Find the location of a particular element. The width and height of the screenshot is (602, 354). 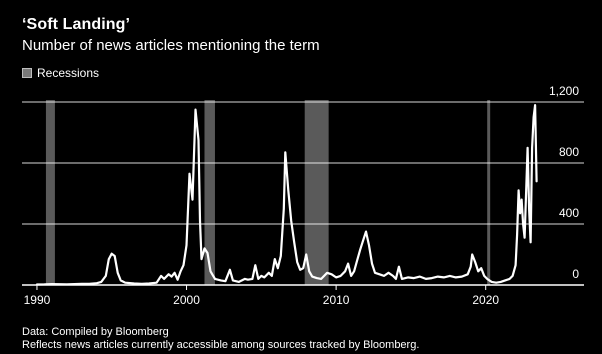

legend: Recessions is located at coordinates (60, 73).